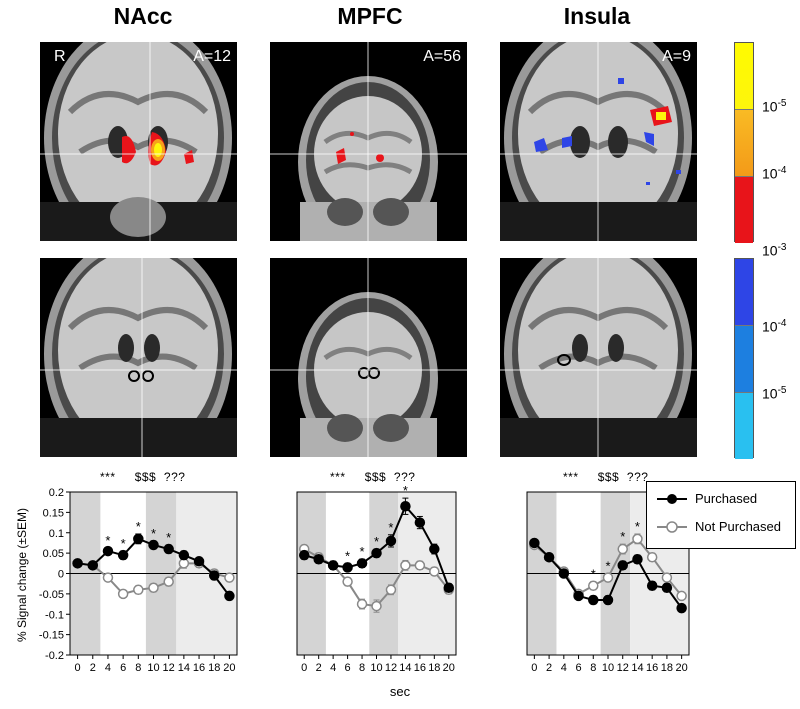 Image resolution: width=800 pixels, height=709 pixels. I want to click on y-tick-label: 0.1, so click(56, 534).